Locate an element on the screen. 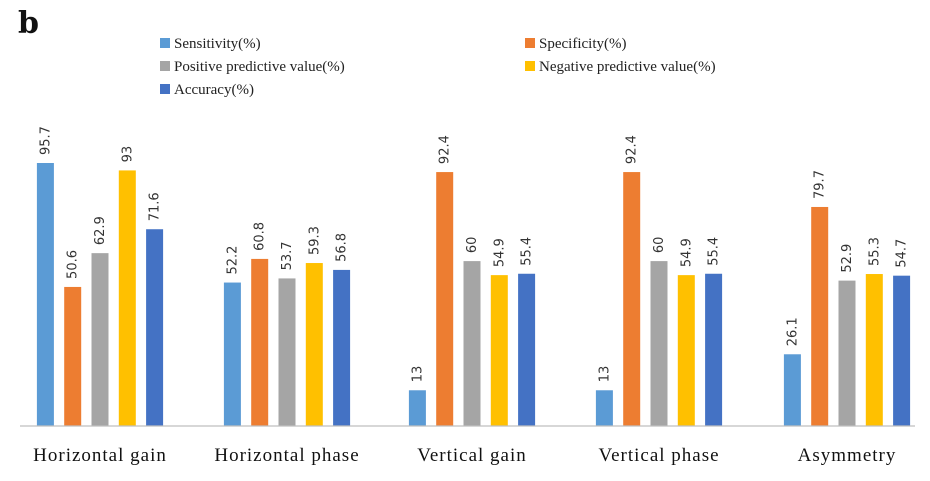  value-label-2-1: 92.4 is located at coordinates (445, 149).